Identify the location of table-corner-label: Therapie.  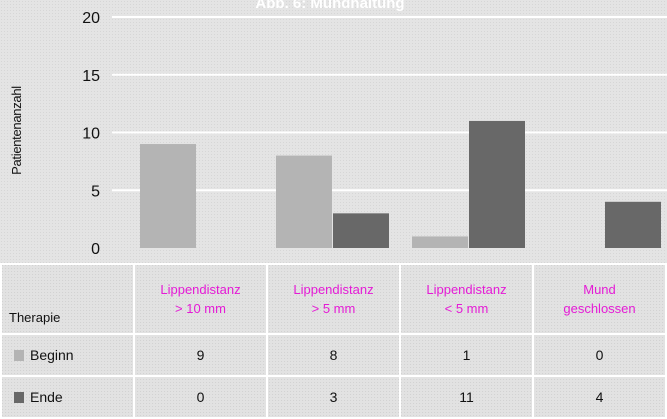
(67, 299).